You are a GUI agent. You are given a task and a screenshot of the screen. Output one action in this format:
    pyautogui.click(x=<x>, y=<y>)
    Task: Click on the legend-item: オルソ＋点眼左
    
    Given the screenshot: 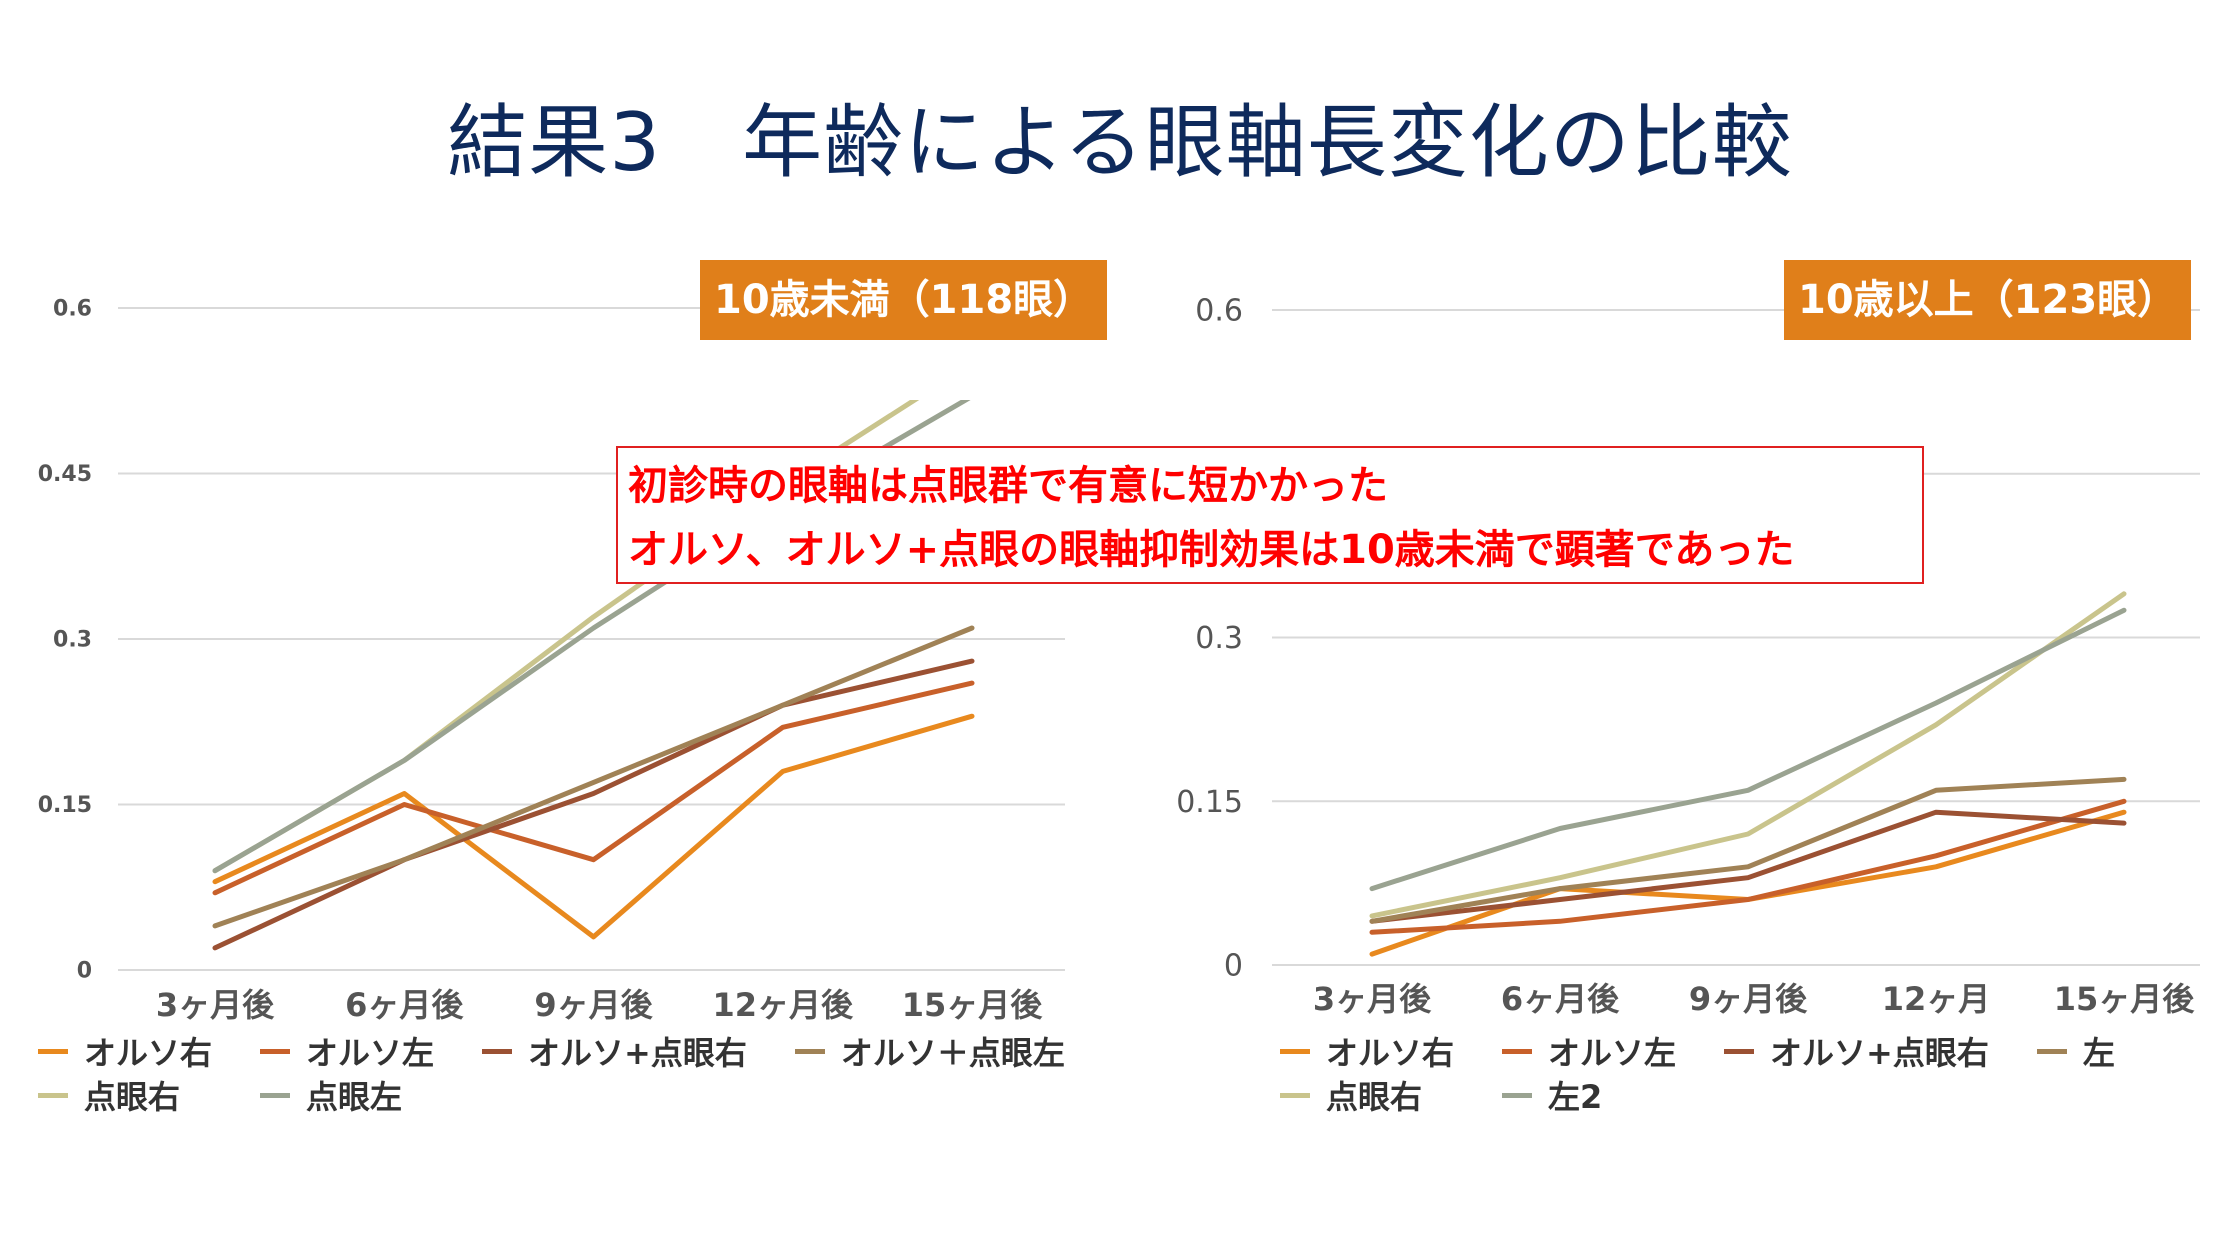 What is the action you would take?
    pyautogui.click(x=929, y=1052)
    